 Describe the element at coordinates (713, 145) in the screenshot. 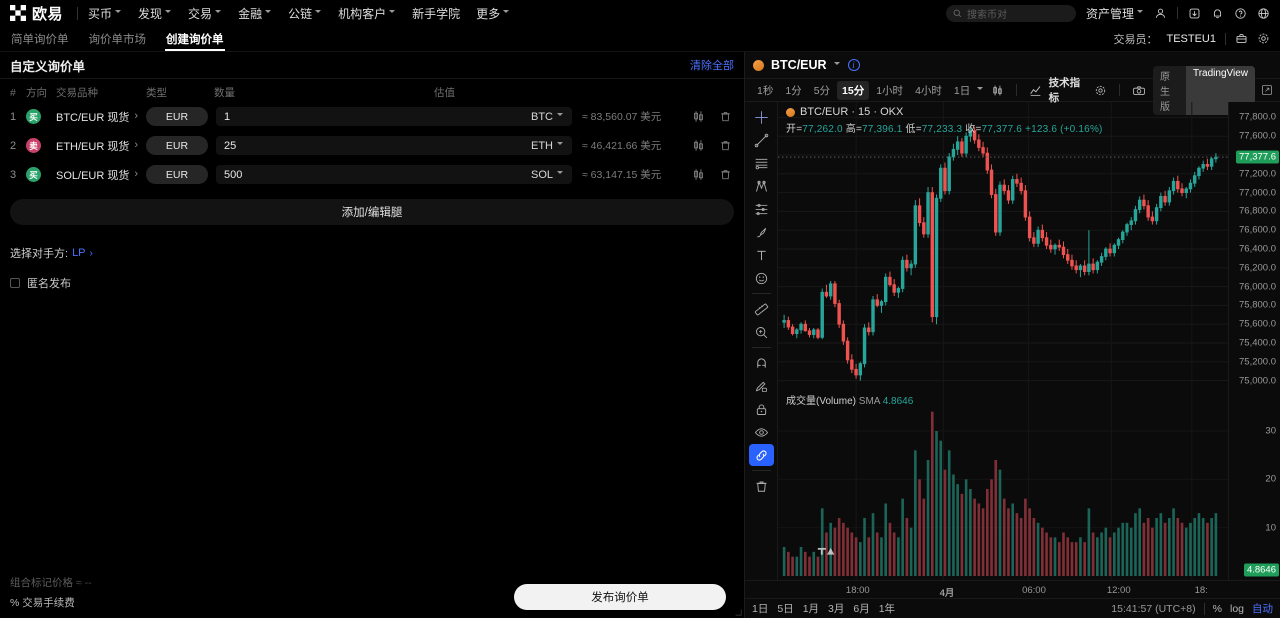

I see `row-actions` at that location.